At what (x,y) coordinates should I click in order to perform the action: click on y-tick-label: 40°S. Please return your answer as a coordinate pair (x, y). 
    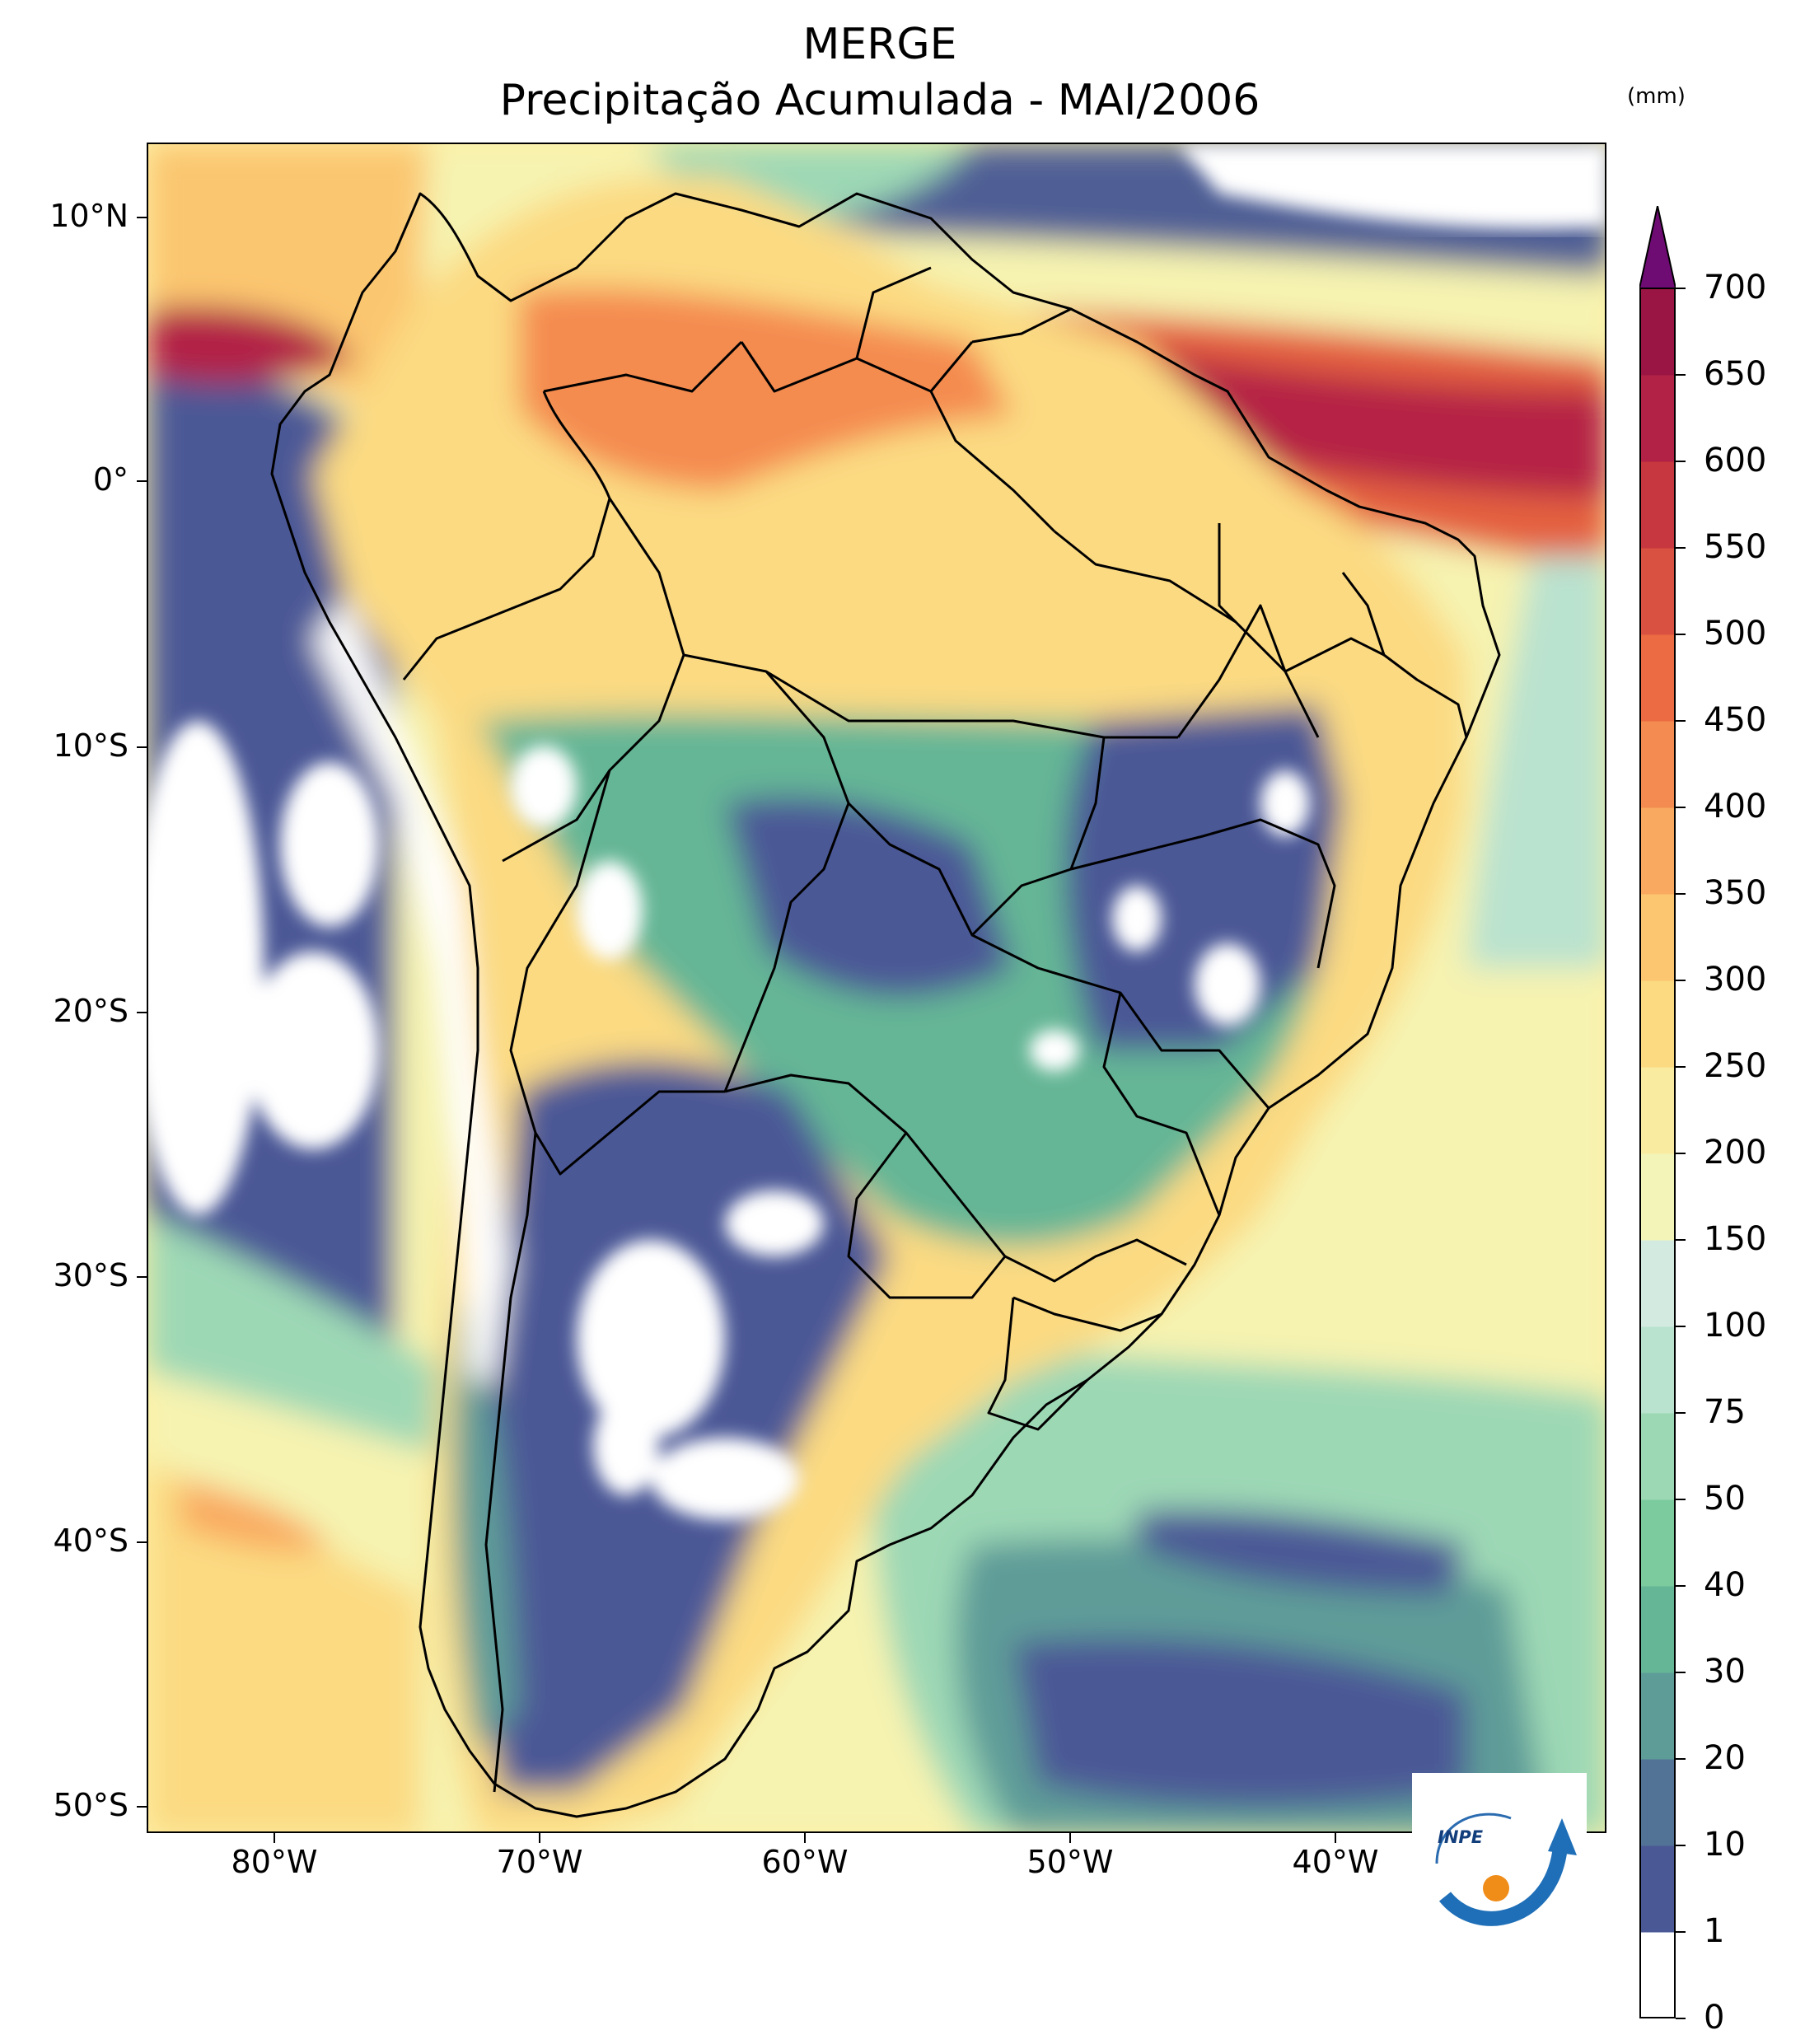
    Looking at the image, I should click on (91, 1540).